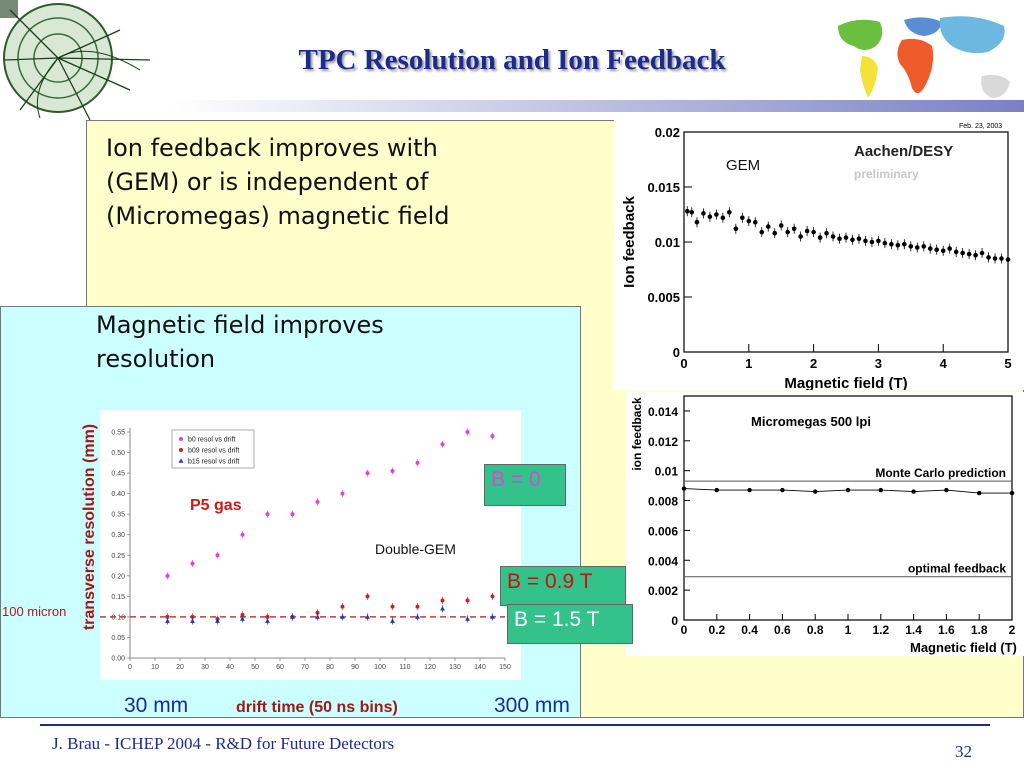 The height and width of the screenshot is (768, 1024). Describe the element at coordinates (946, 630) in the screenshot. I see `micromegas-x-tick-label: 1.6` at that location.